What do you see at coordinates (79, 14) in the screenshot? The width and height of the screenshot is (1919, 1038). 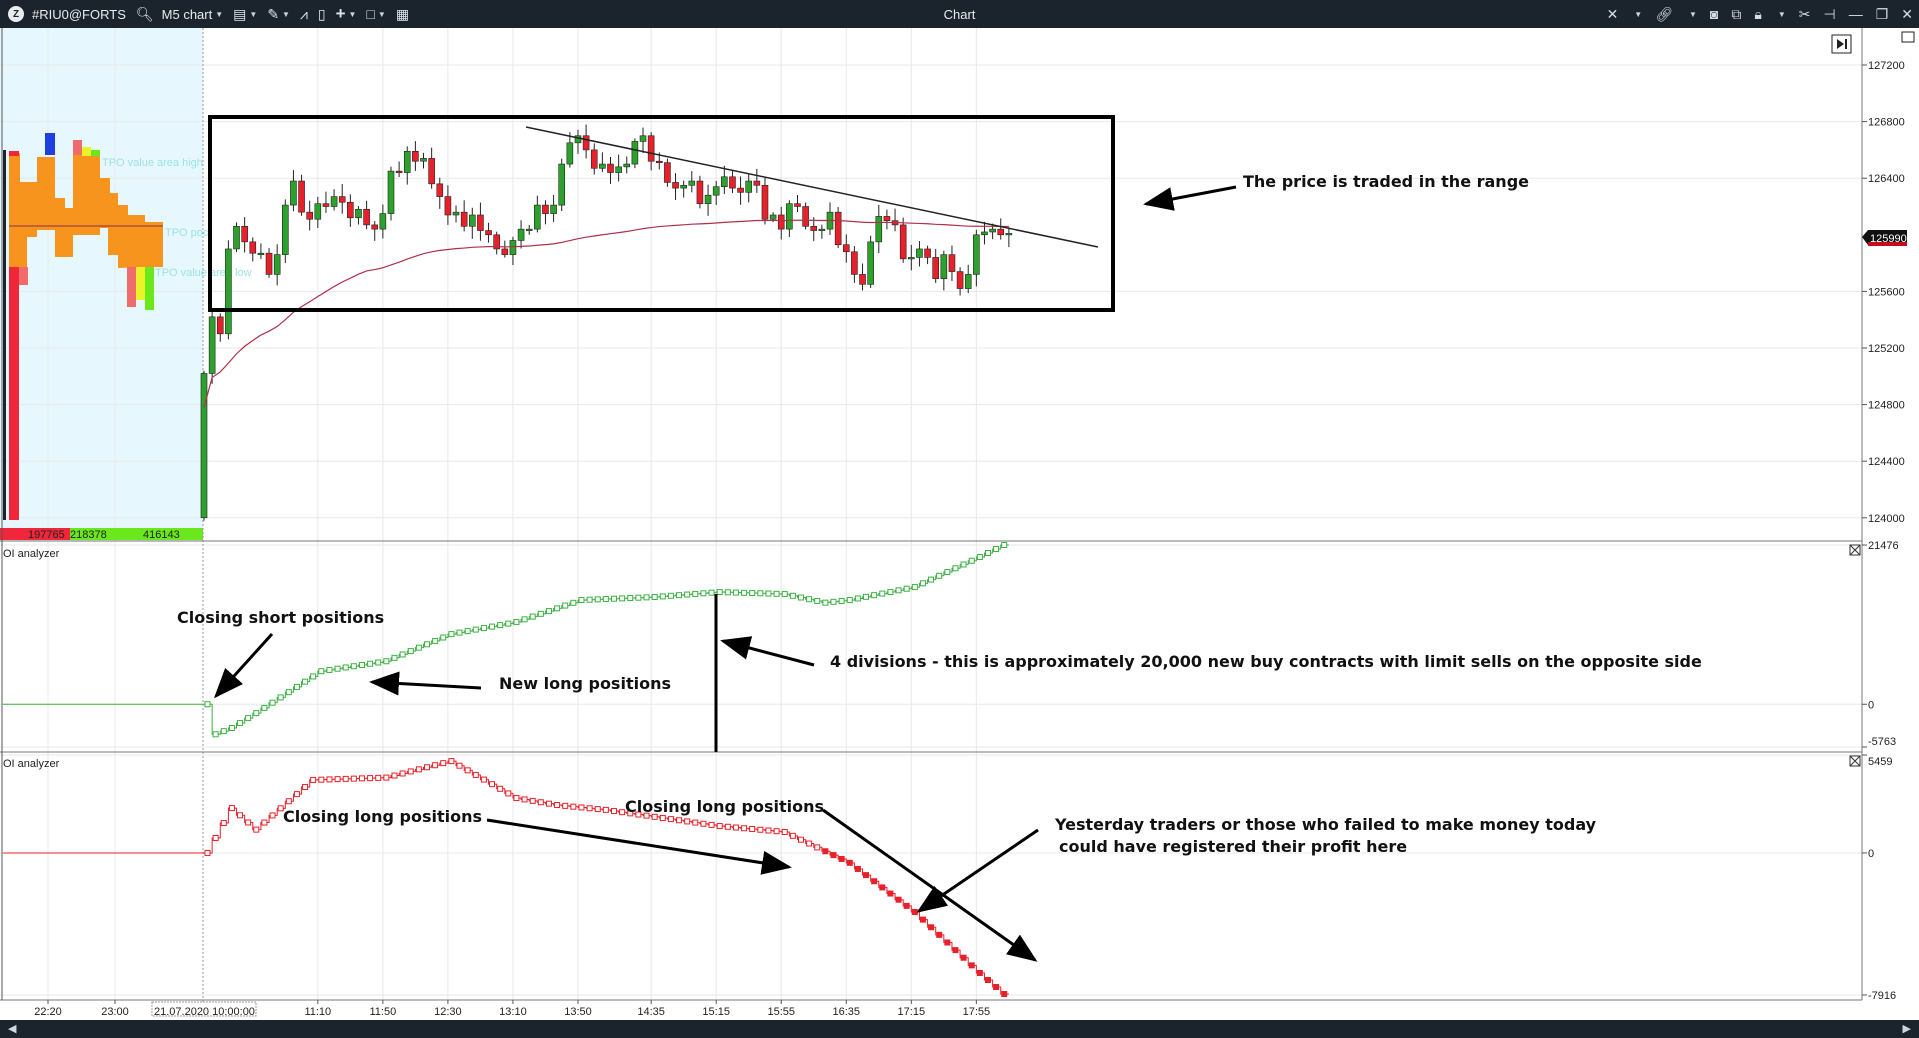 I see `symbol-selector: #RIU0@FORTS` at bounding box center [79, 14].